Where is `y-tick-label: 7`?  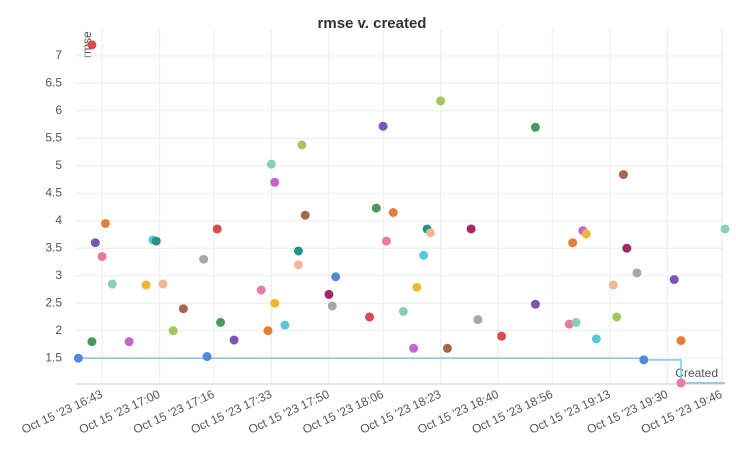 y-tick-label: 7 is located at coordinates (58, 55).